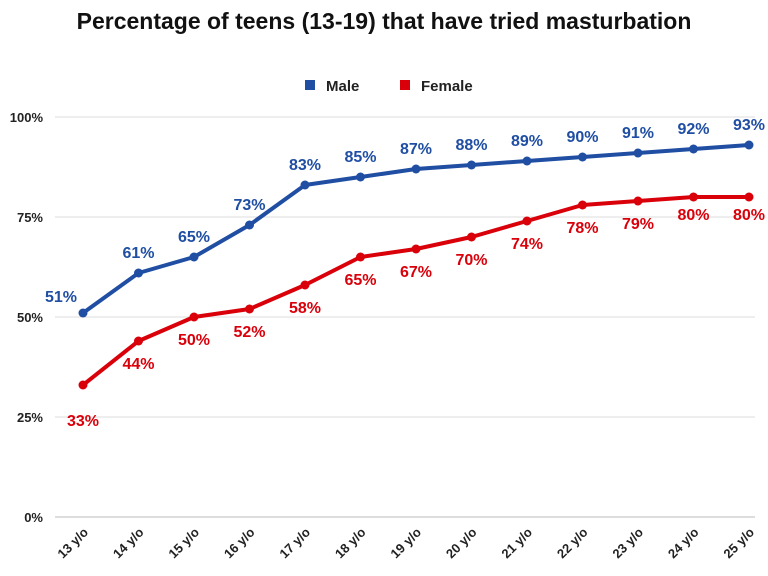  I want to click on x-tick-label: 18 y/o, so click(350, 542).